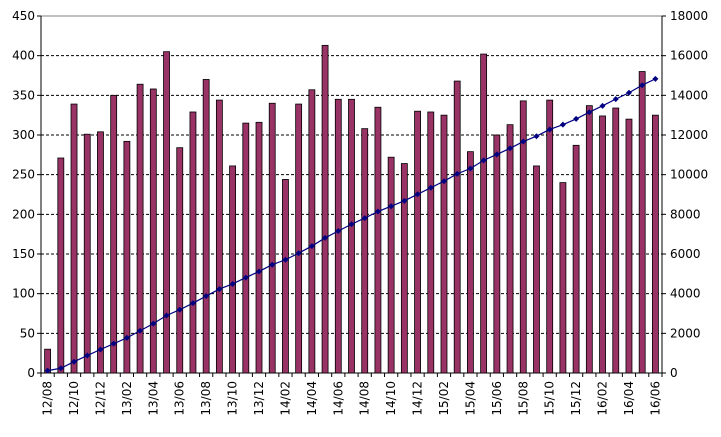 The height and width of the screenshot is (437, 721). Describe the element at coordinates (689, 95) in the screenshot. I see `y-right-tick-label: 14000` at that location.